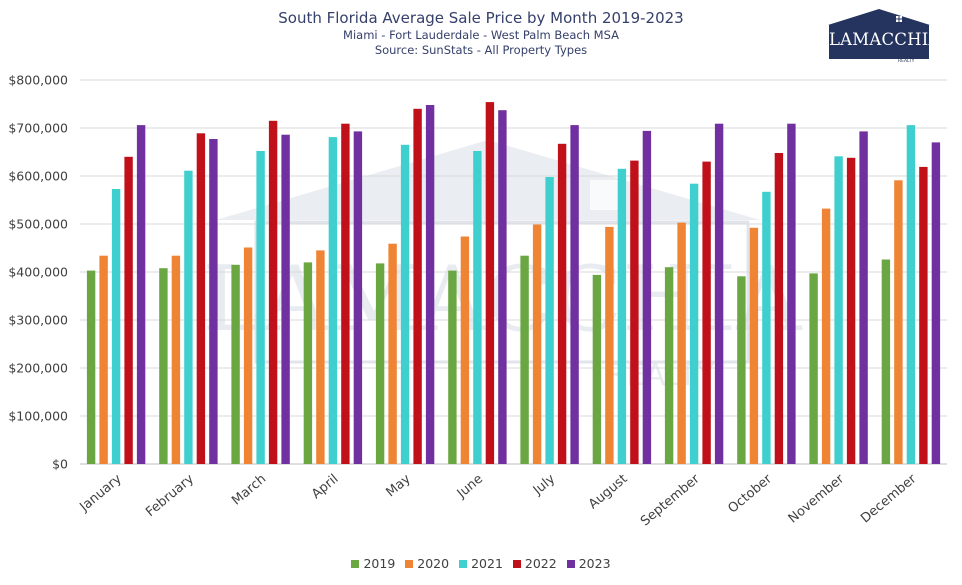  What do you see at coordinates (38, 368) in the screenshot?
I see `y-tick-label: $200,000` at bounding box center [38, 368].